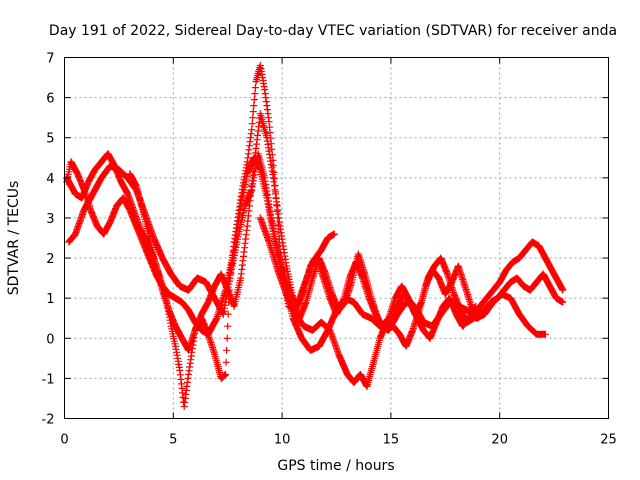 The height and width of the screenshot is (480, 640). What do you see at coordinates (50, 99) in the screenshot?
I see `y-tick-label: 6` at bounding box center [50, 99].